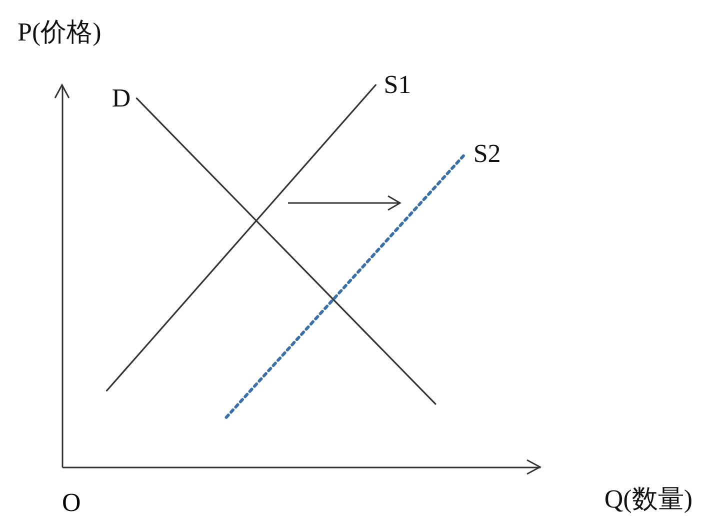 The image size is (713, 531). I want to click on x-axis-title: Q(数量), so click(648, 499).